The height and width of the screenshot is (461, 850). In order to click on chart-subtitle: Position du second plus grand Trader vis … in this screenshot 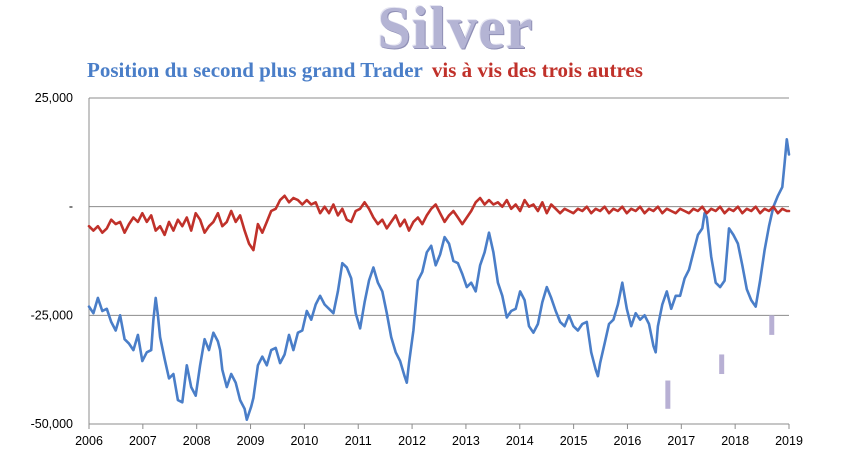, I will do `click(365, 70)`.